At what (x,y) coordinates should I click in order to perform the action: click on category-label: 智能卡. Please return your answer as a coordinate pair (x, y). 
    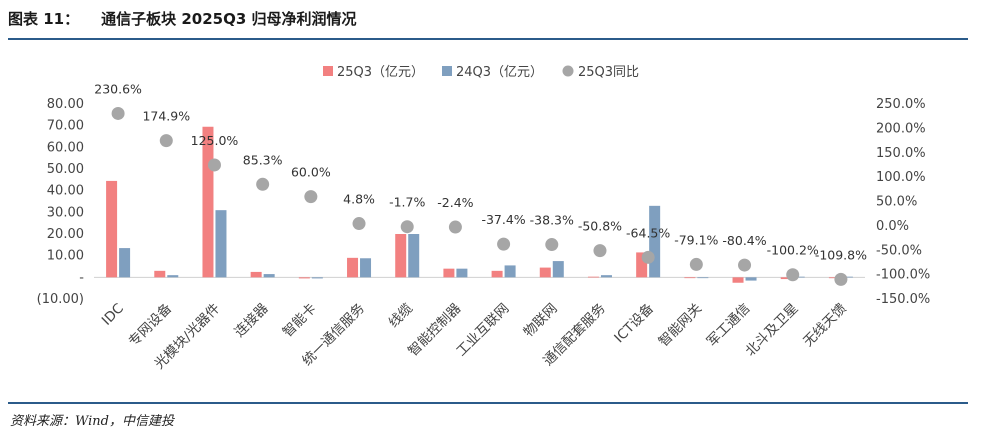
    Looking at the image, I should click on (300, 321).